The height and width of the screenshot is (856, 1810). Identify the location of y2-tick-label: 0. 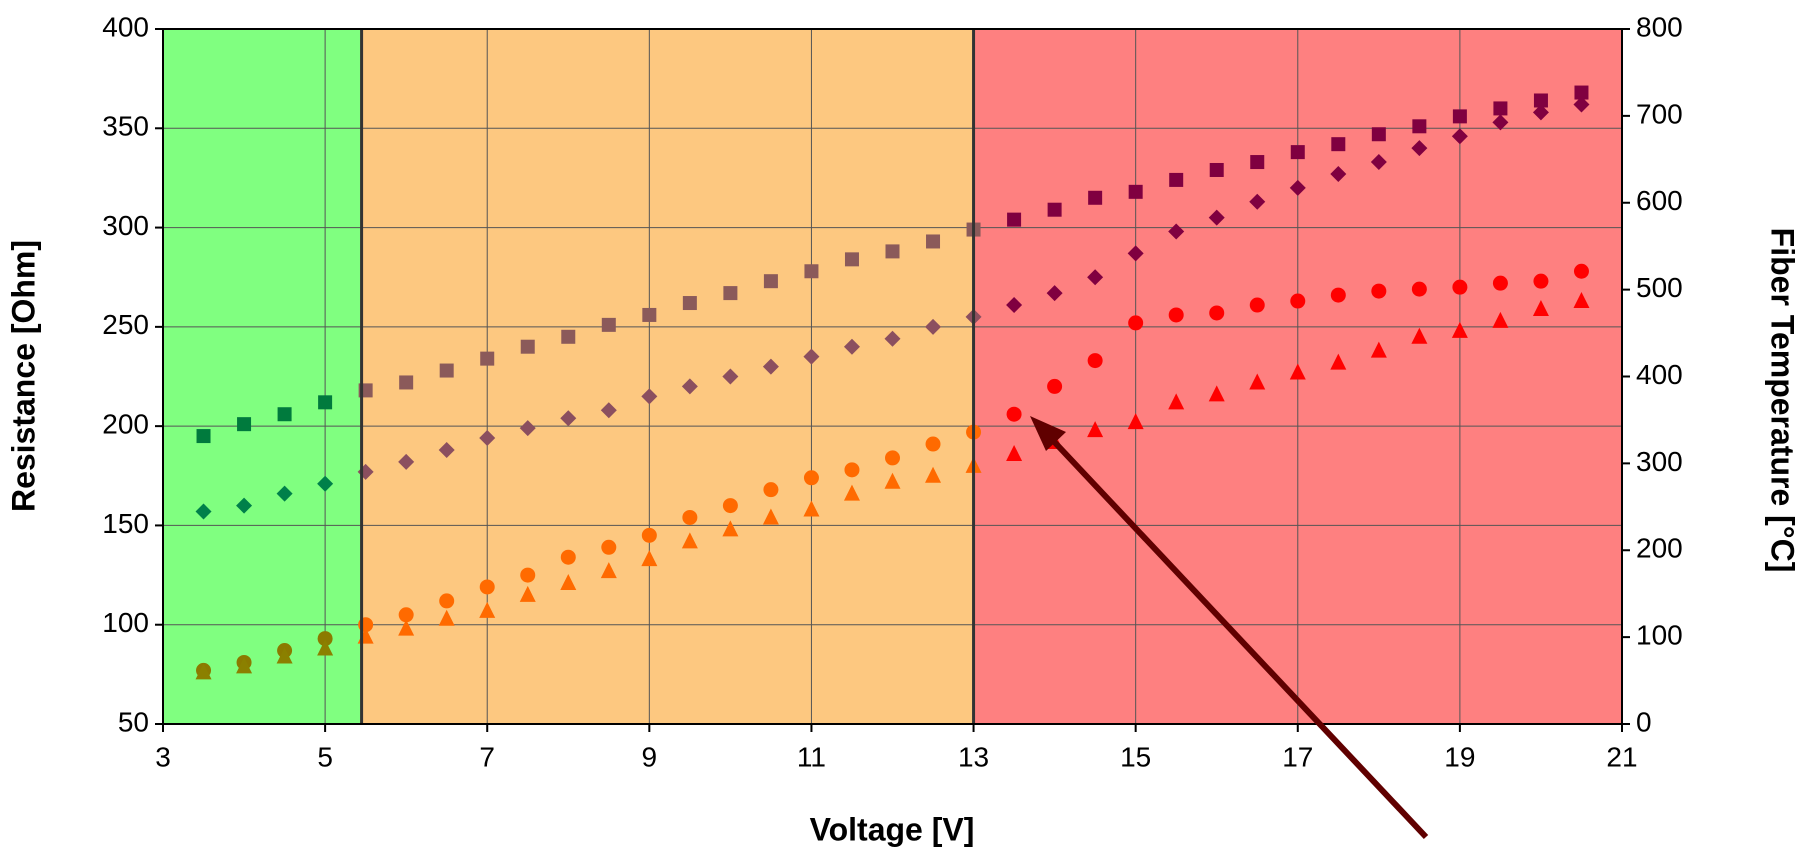
(1644, 721).